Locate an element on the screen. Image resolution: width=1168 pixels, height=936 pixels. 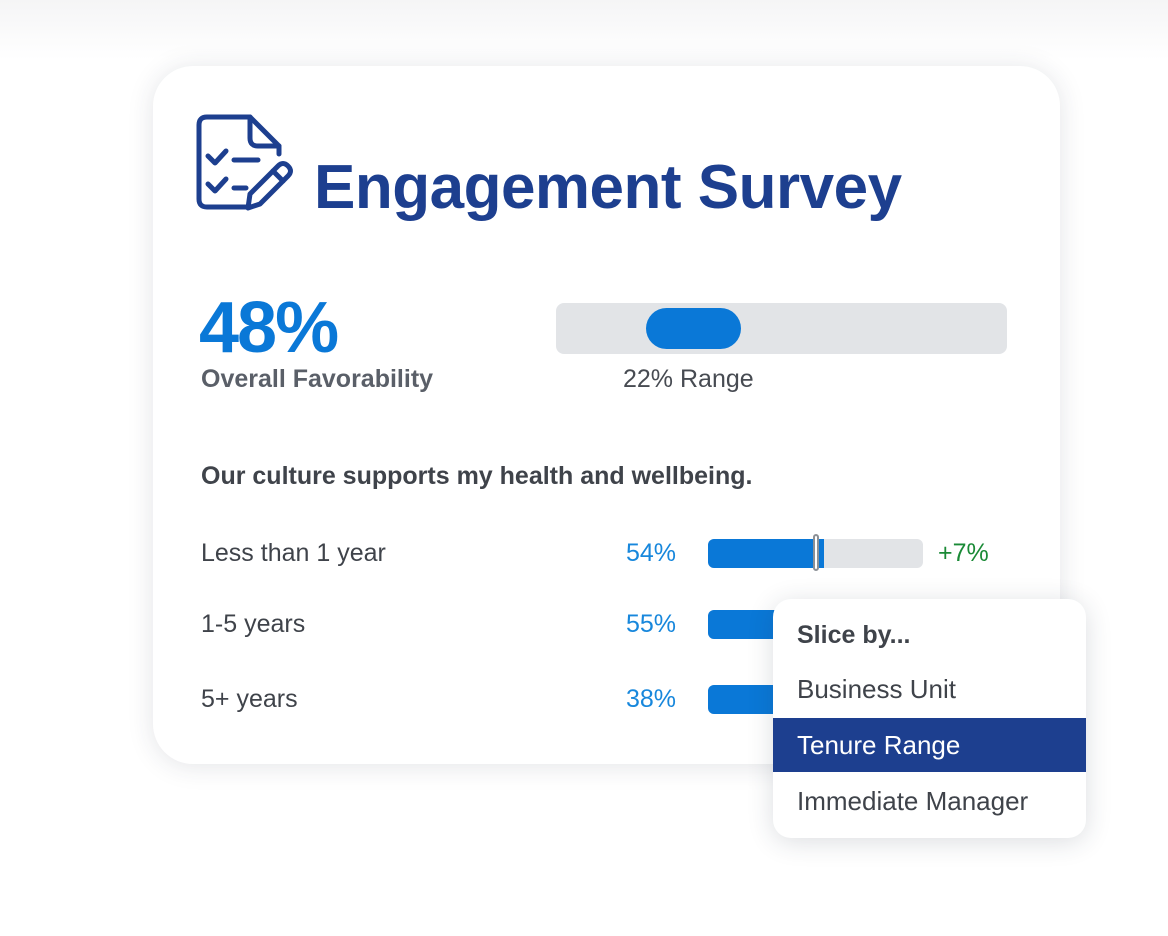
dropdown-option-immediate-manager: Immediate Manager is located at coordinates (913, 801).